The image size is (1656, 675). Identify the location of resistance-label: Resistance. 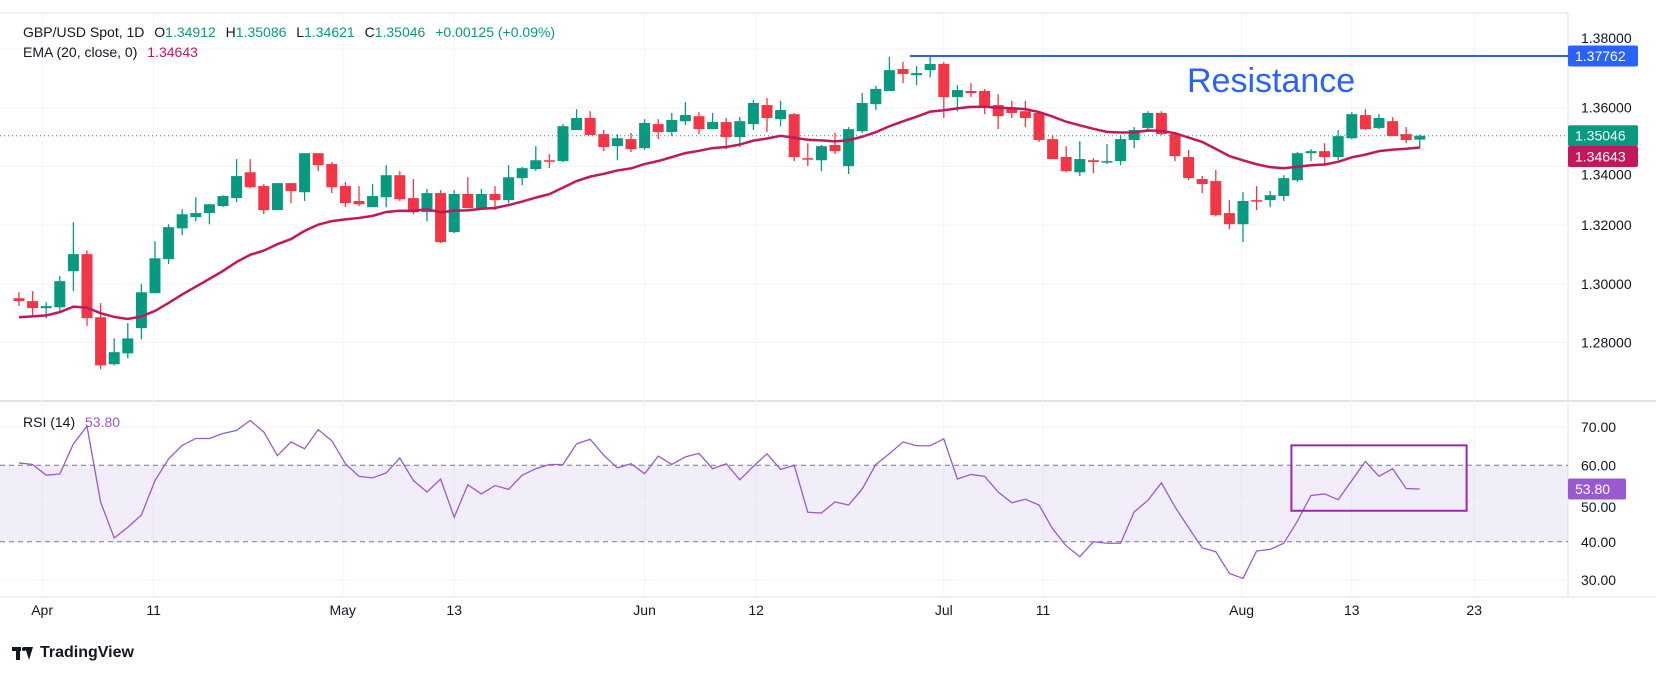
(1271, 81).